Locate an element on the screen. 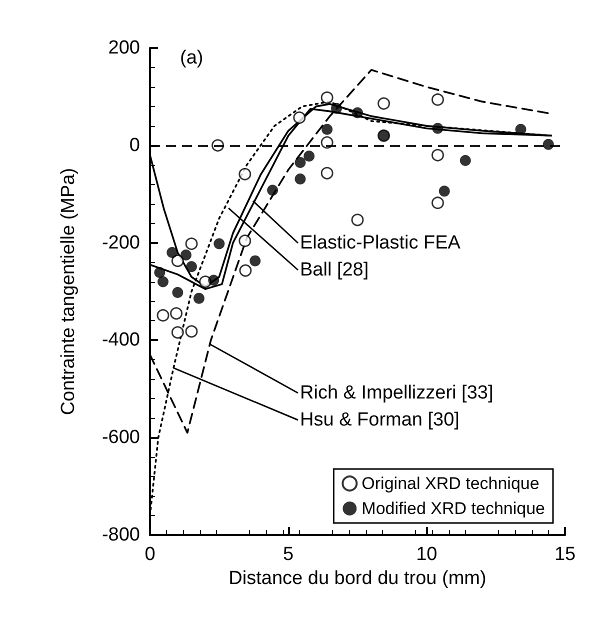 The width and height of the screenshot is (593, 635). y-tick-label: -200 is located at coordinates (121, 243).